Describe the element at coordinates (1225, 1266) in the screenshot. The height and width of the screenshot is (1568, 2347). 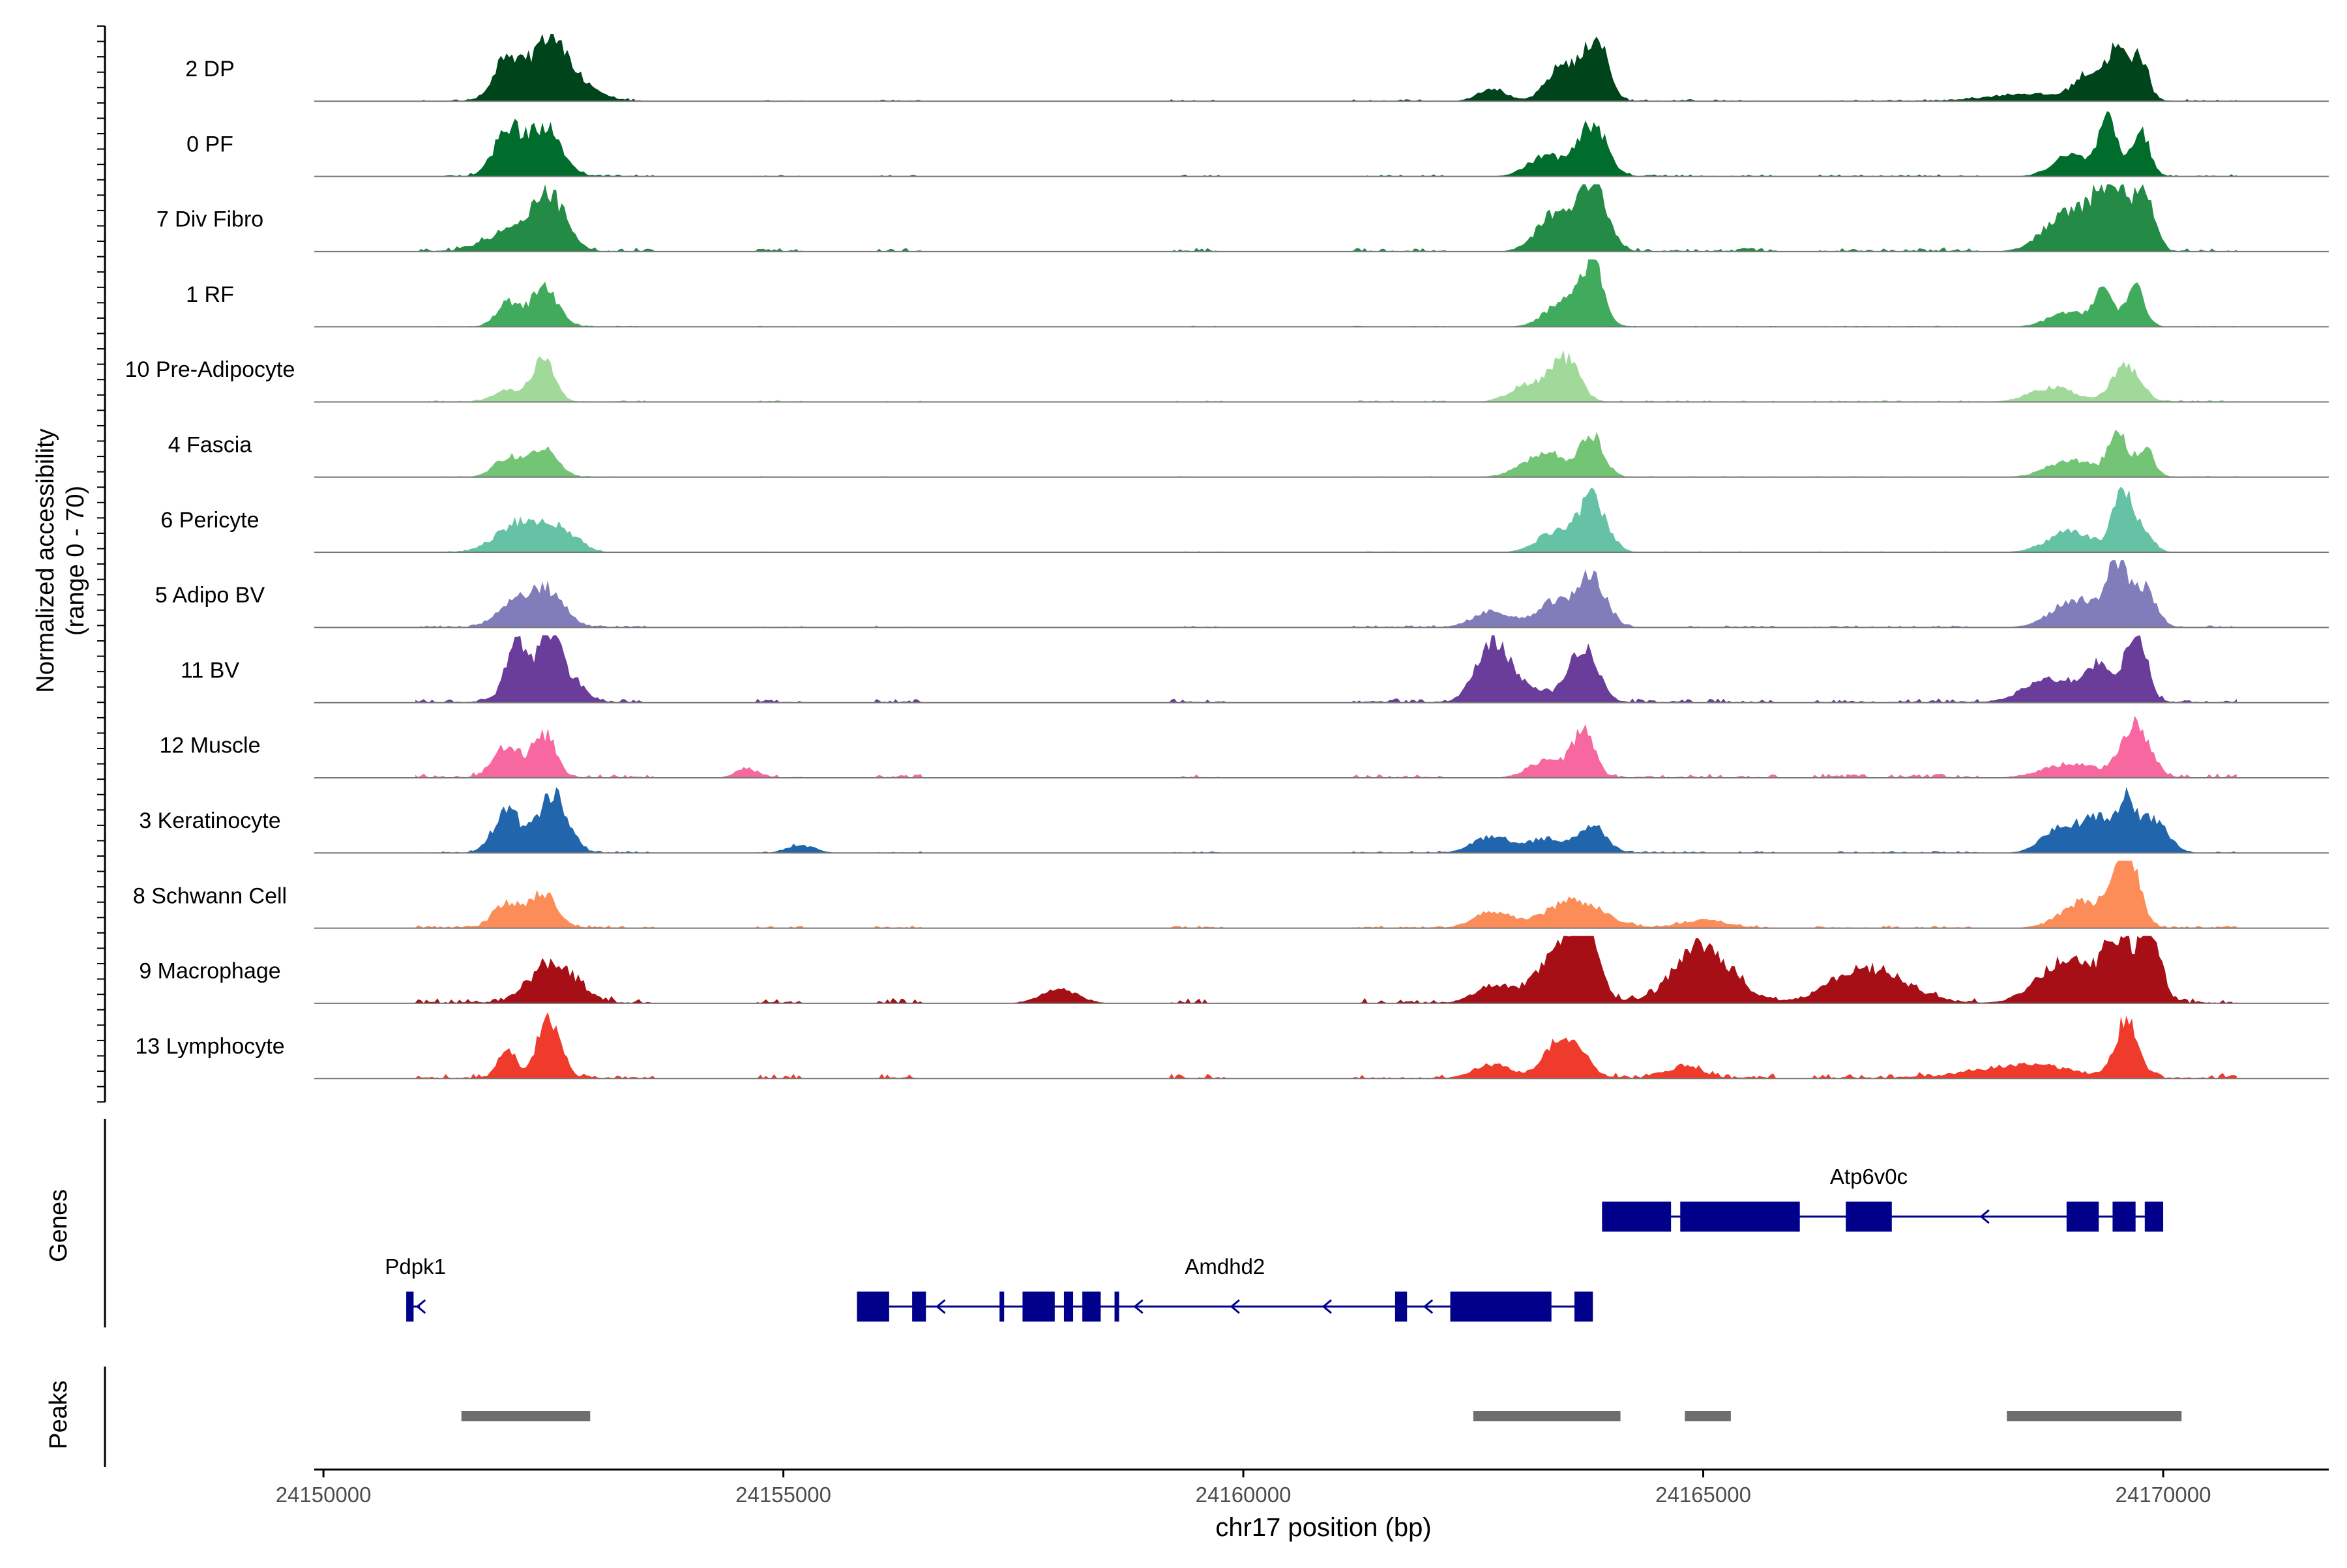
I see `gene-label: Amdhd2` at that location.